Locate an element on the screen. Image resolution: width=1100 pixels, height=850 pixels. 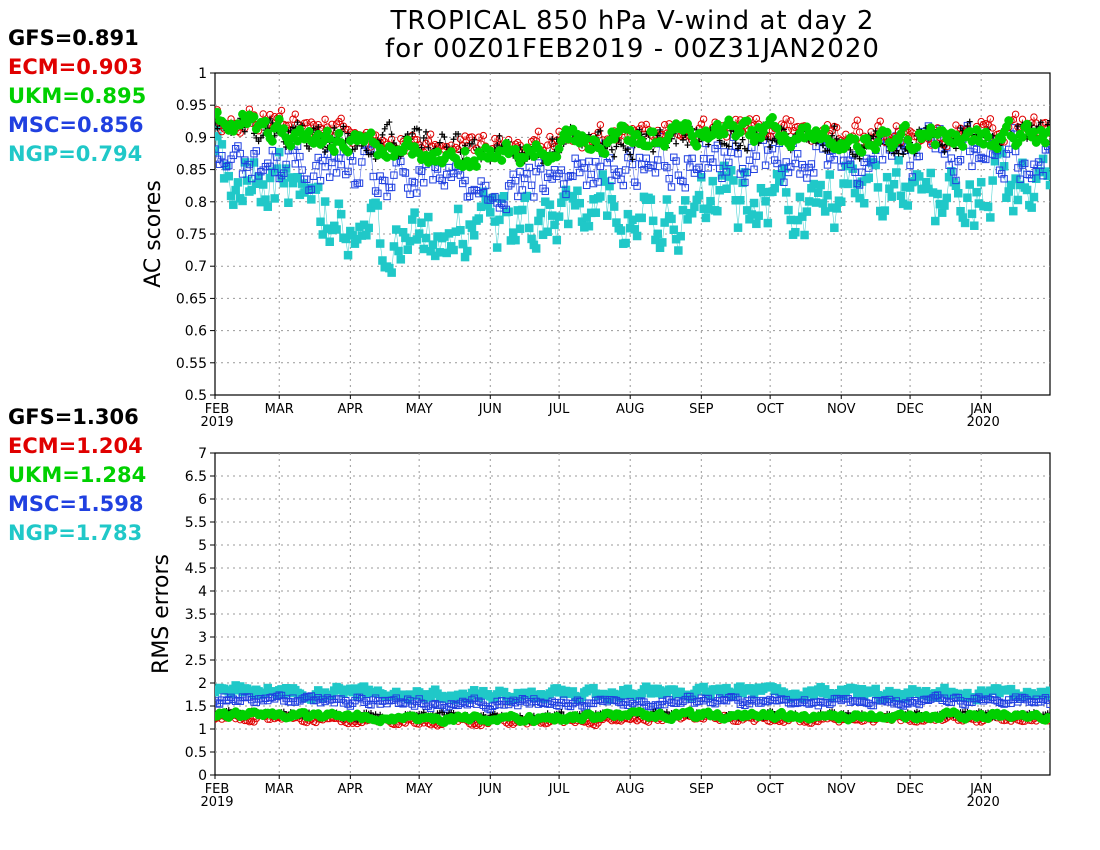
stat-ecm: ECM=0.903 is located at coordinates (75, 67).